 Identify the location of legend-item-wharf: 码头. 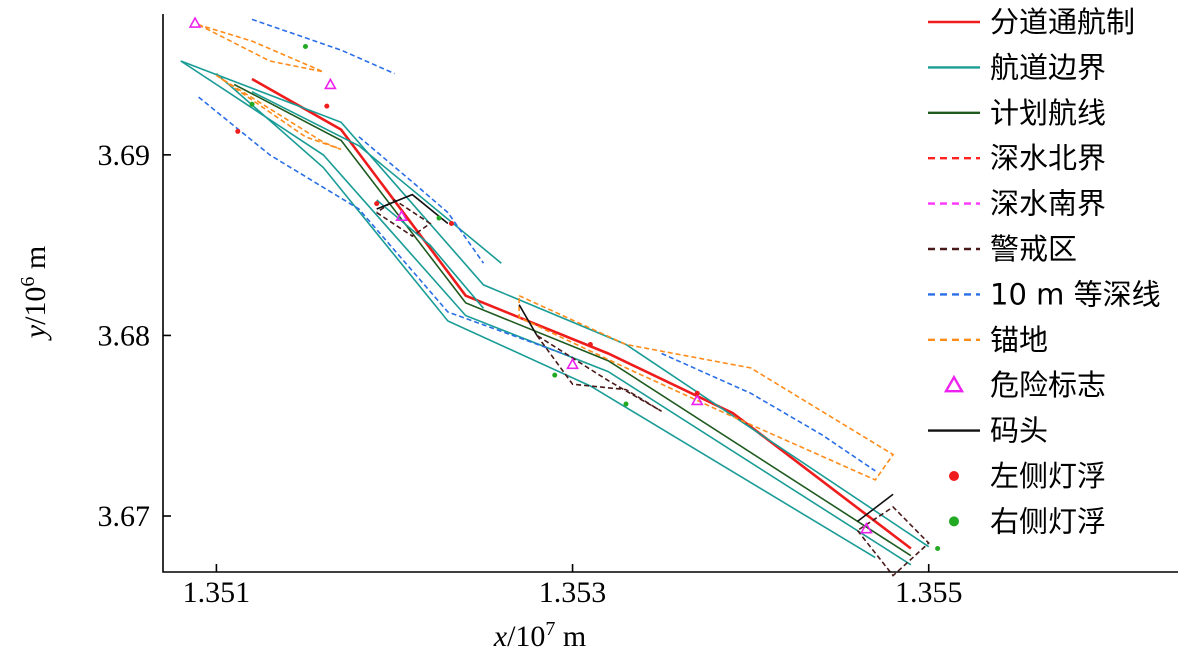
(988, 431).